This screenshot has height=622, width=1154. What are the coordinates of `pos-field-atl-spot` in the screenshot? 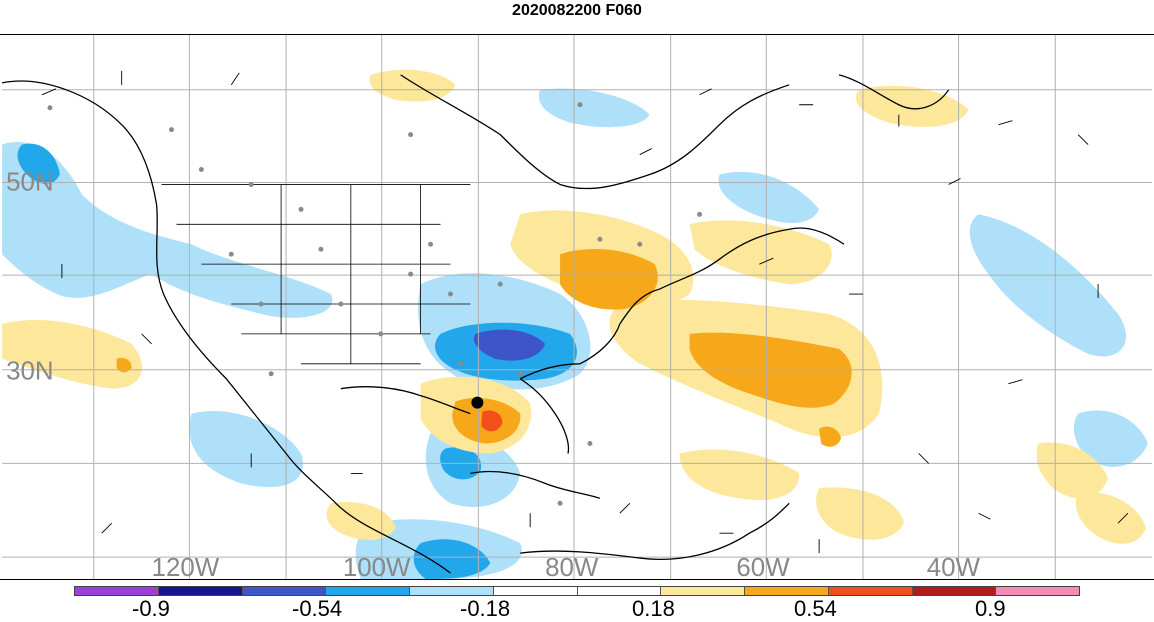 It's located at (830, 436).